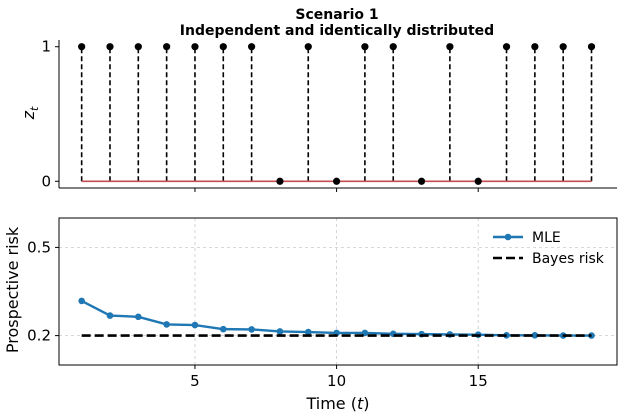  What do you see at coordinates (549, 248) in the screenshot?
I see `legend: MLE Bayes risk` at bounding box center [549, 248].